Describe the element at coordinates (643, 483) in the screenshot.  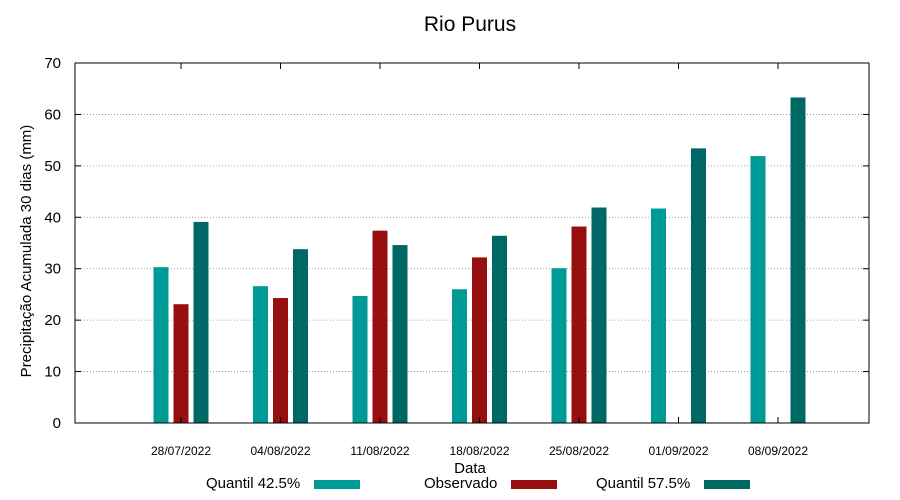
I see `legend-label: Quantil 57.5%` at that location.